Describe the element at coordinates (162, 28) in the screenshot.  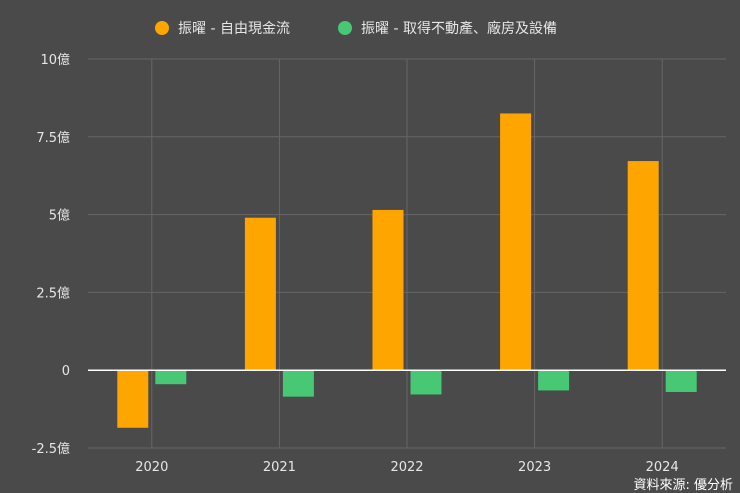
I see `legend-swatch-free-cash-flow` at that location.